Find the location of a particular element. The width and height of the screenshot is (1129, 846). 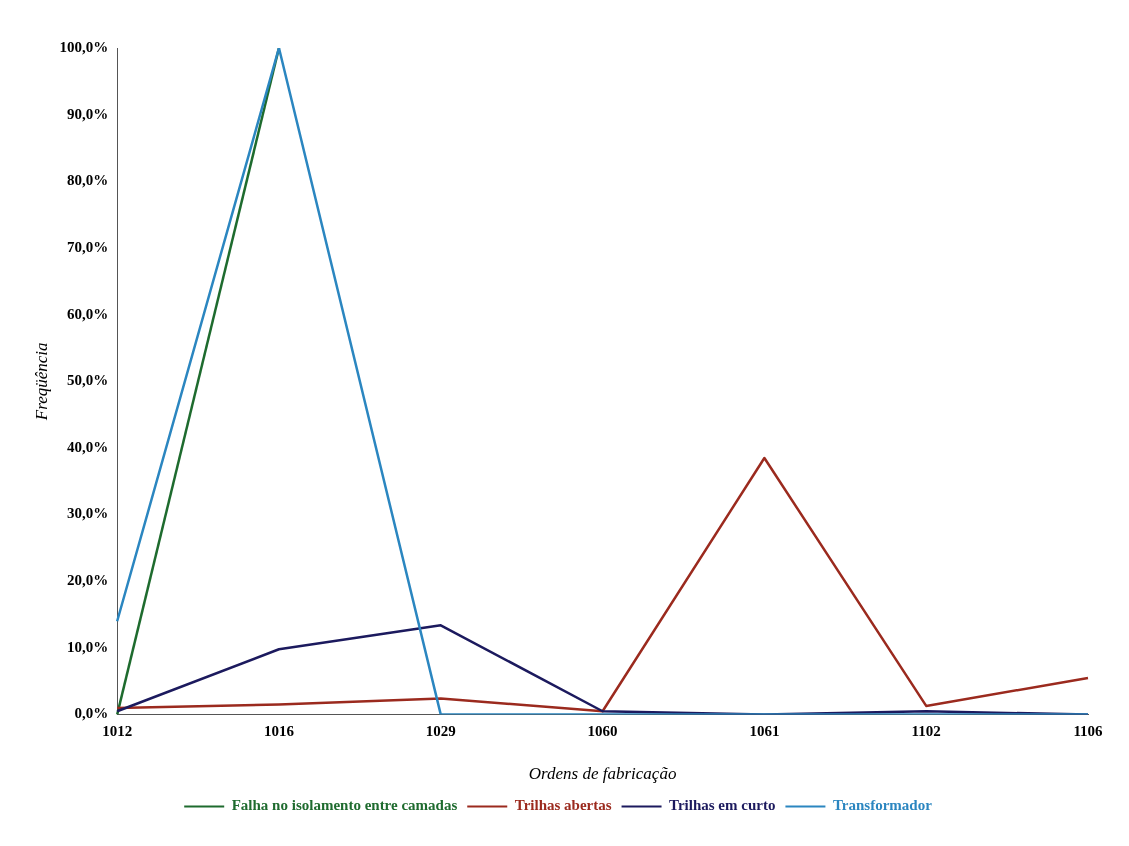

y-tick-label: 20,0% is located at coordinates (87, 580).